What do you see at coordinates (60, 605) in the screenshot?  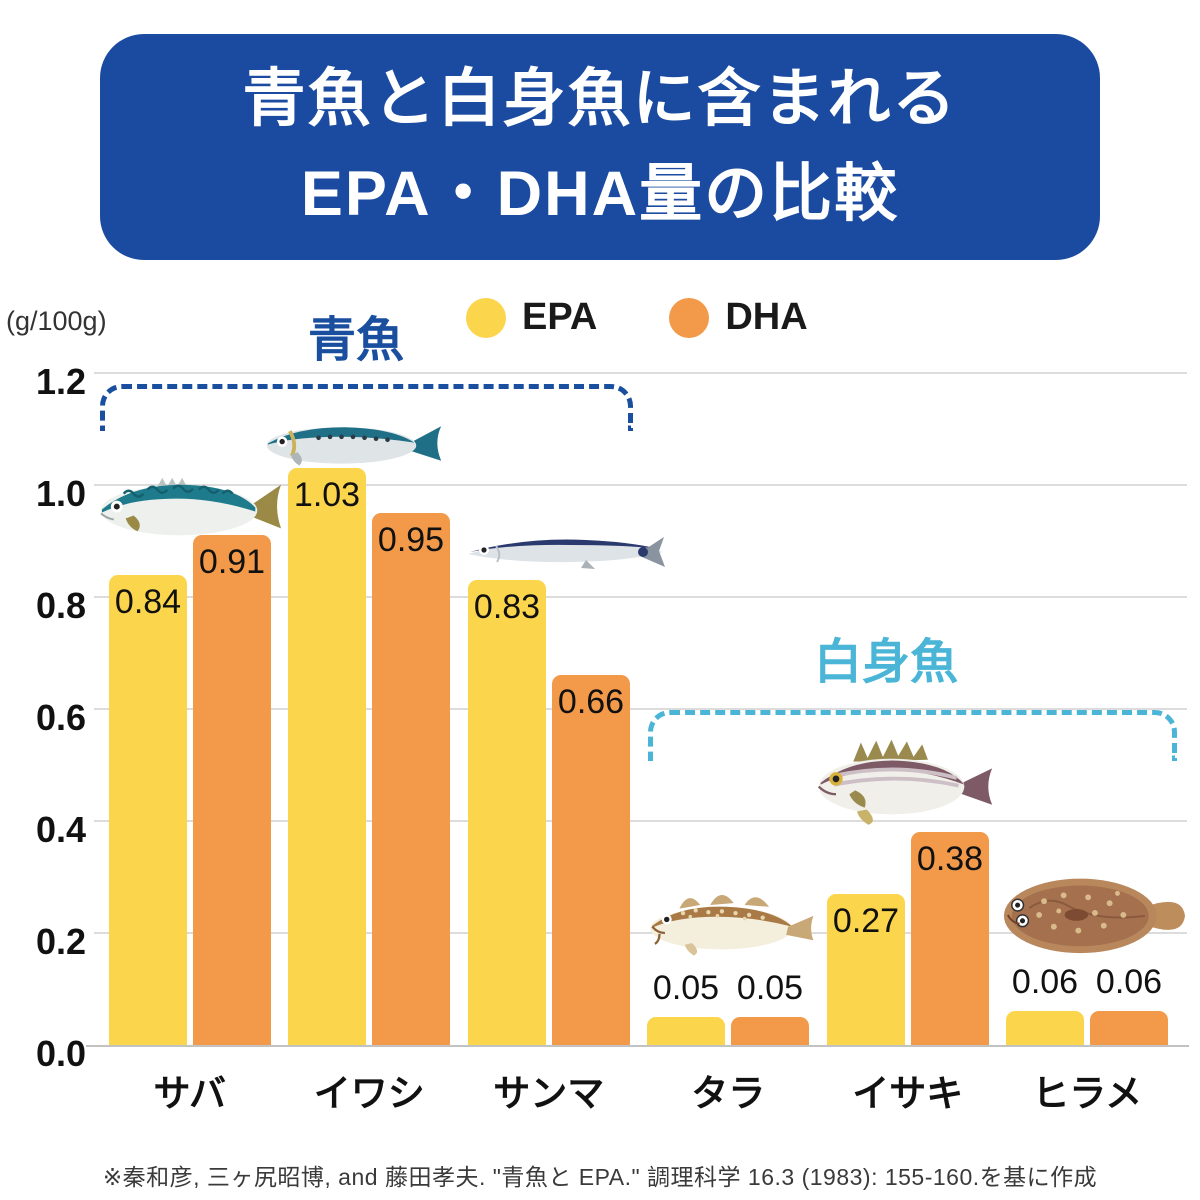 I see `y-axis-tick-label: 0.8` at bounding box center [60, 605].